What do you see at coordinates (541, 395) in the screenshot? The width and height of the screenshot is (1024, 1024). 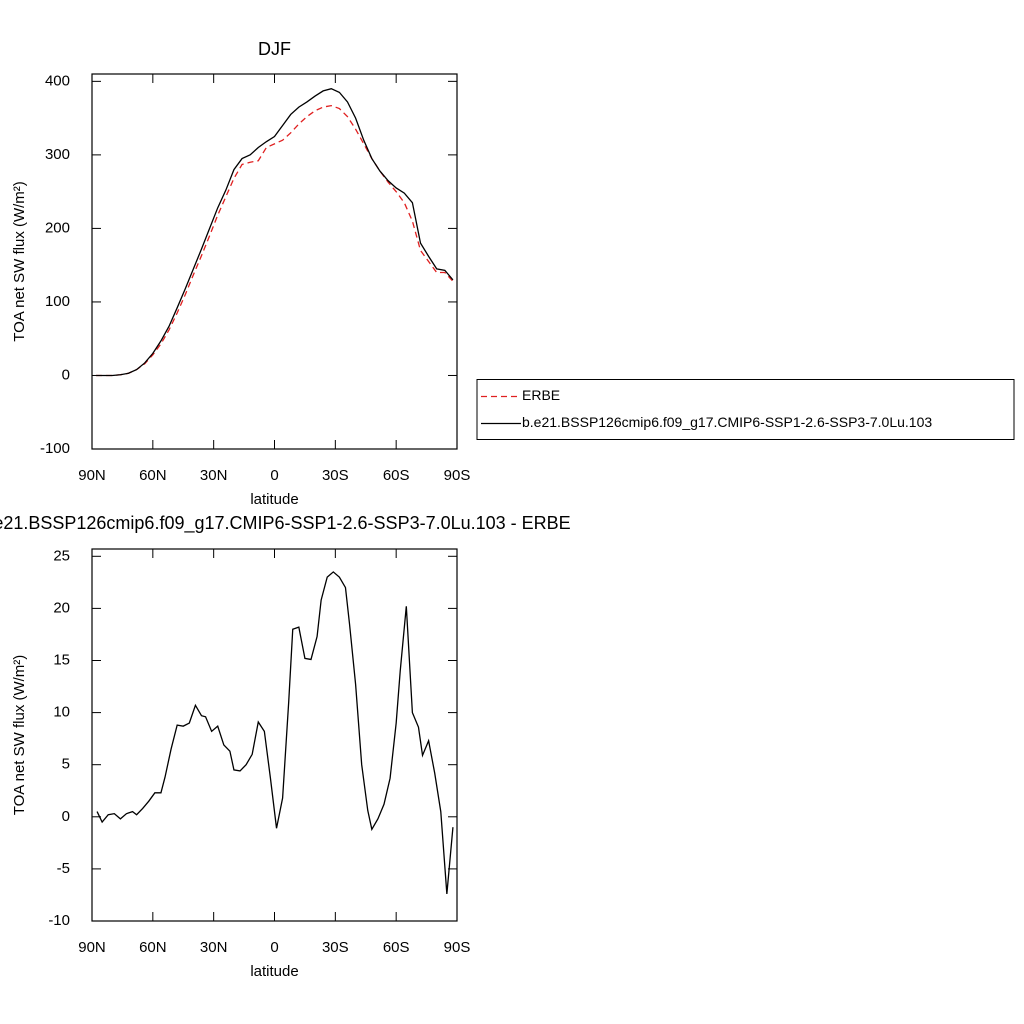 I see `legend-label: ERBE` at bounding box center [541, 395].